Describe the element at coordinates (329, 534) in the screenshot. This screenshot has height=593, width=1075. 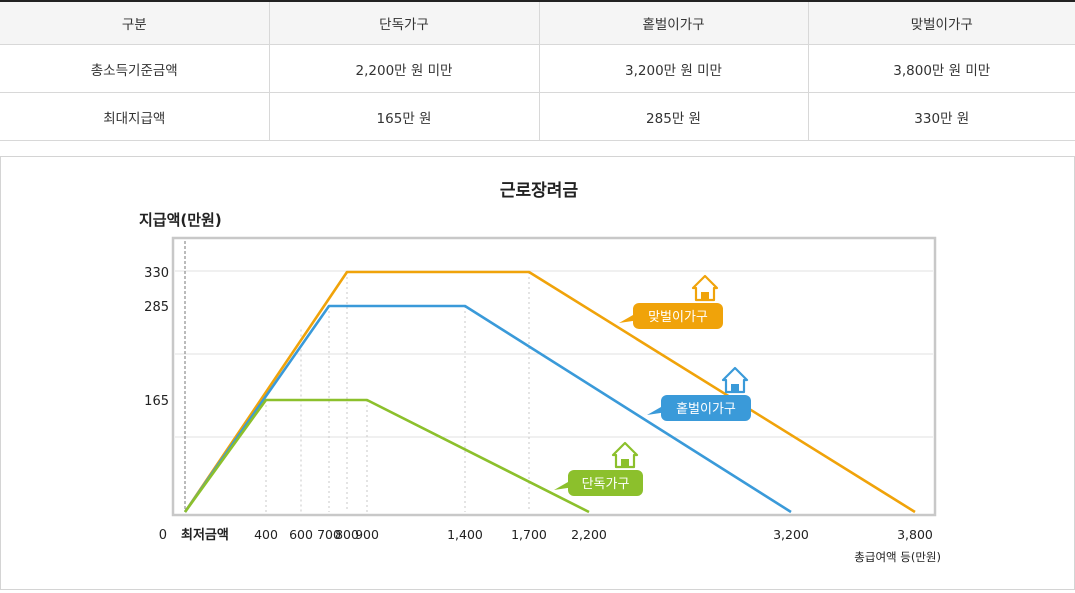
I see `x-tick-label: 700` at that location.